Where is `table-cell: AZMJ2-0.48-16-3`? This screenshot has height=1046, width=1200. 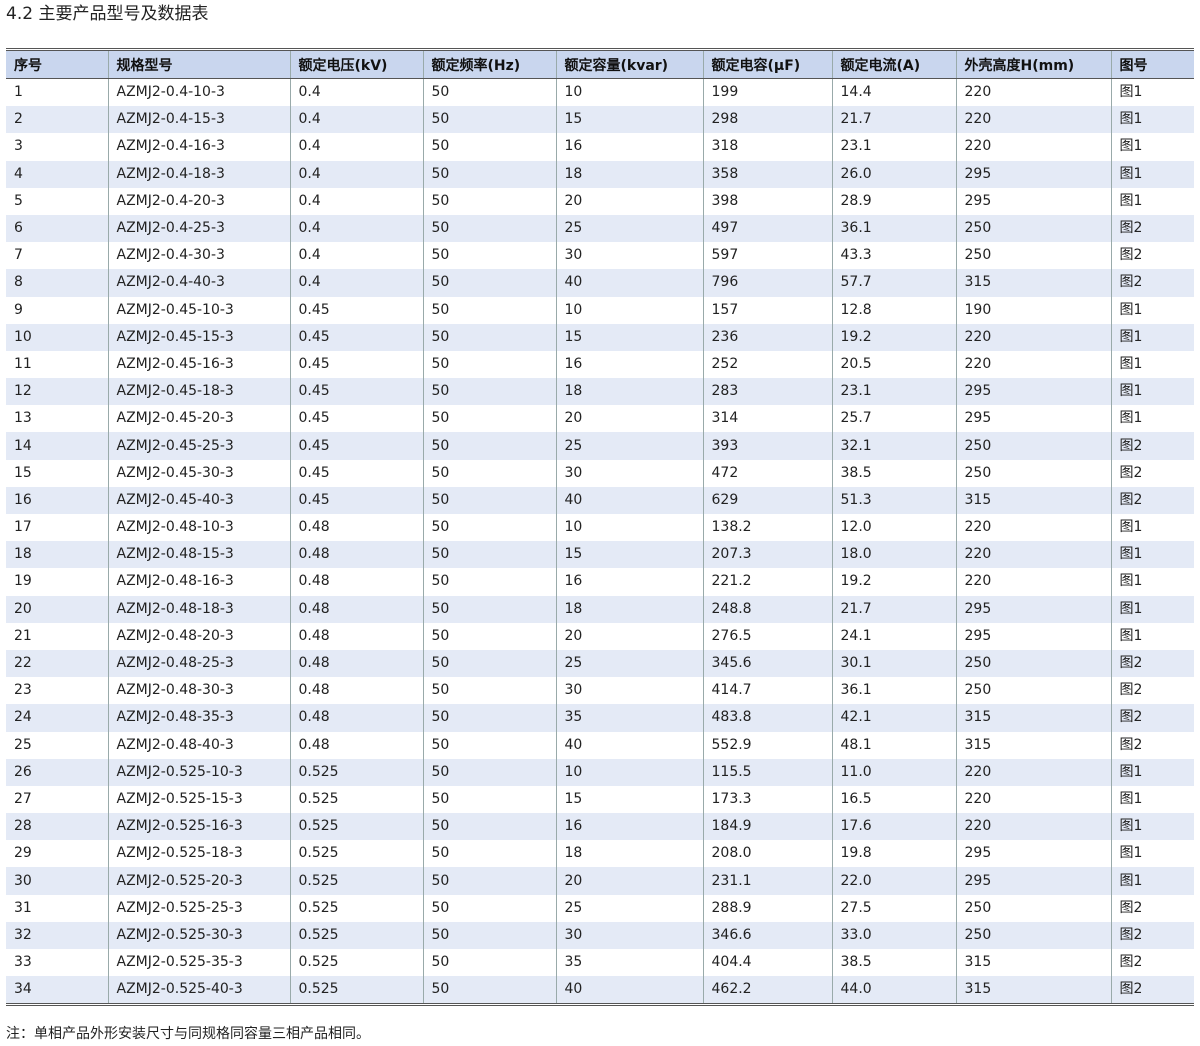
table-cell: AZMJ2-0.48-16-3 is located at coordinates (199, 582).